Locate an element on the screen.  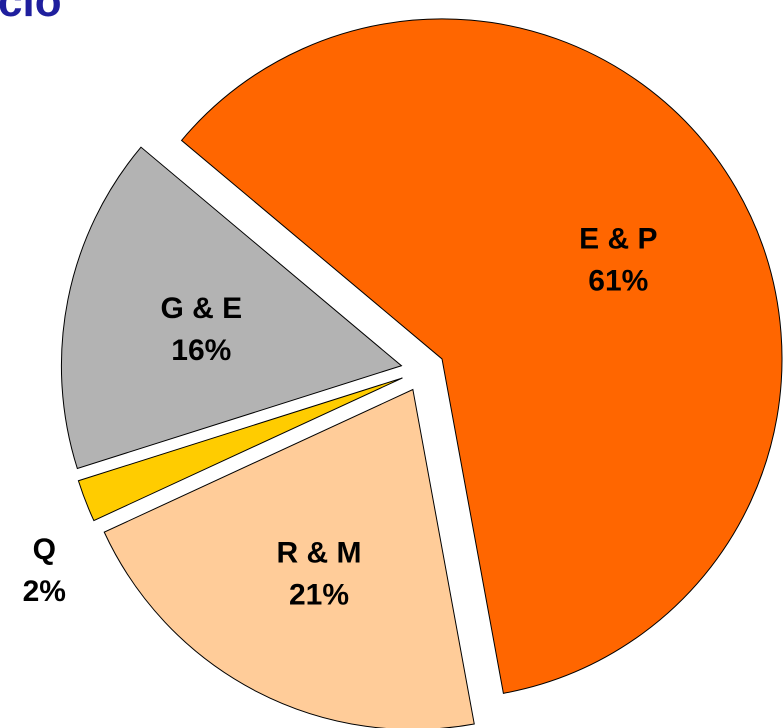
slice-value-label: 61% is located at coordinates (618, 280).